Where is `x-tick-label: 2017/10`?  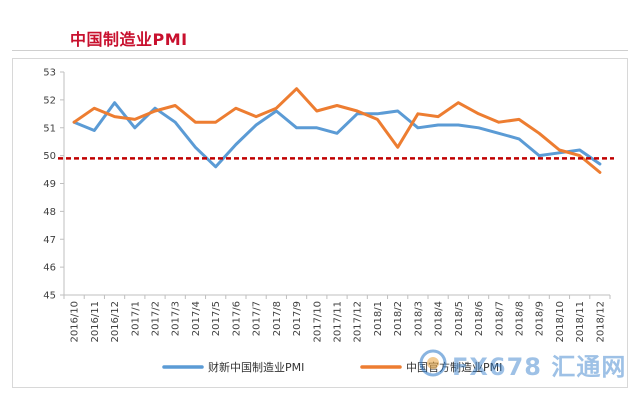 x-tick-label: 2017/10 is located at coordinates (317, 322).